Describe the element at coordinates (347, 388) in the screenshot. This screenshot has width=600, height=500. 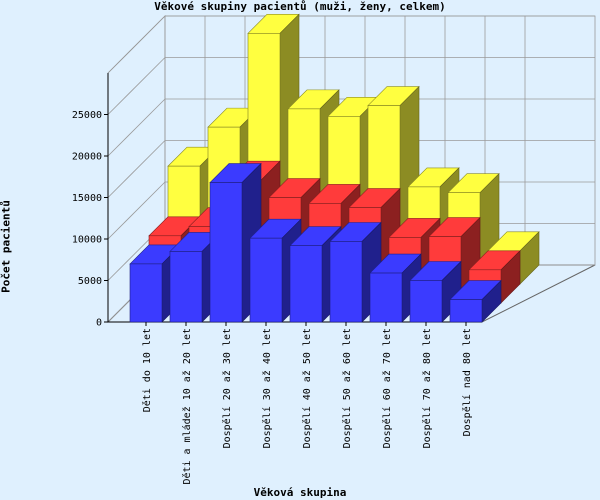
I see `x-tick-label: Dospělí 50 až 60 let` at that location.